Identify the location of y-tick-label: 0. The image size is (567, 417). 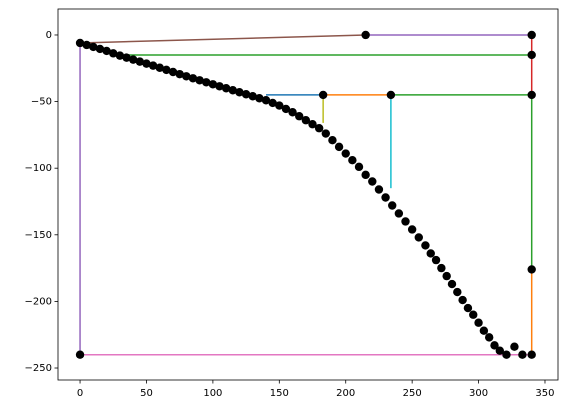
(49, 35).